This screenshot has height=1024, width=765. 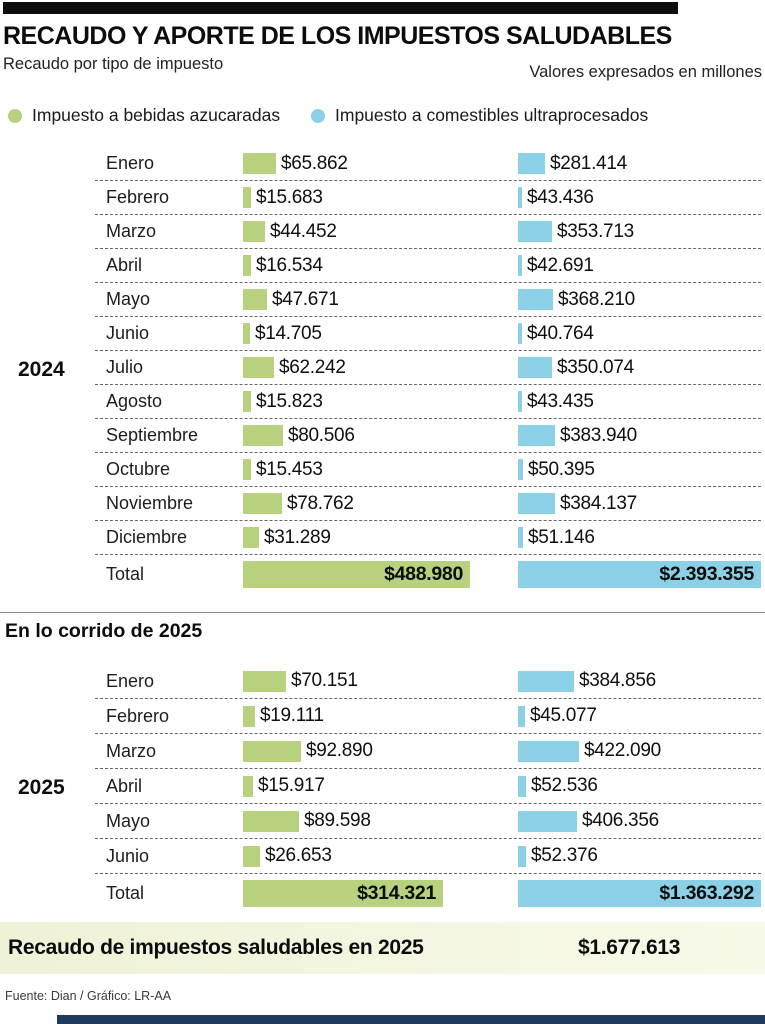 I want to click on table-row: Febrero $19.111 $45.077, so click(x=428, y=716).